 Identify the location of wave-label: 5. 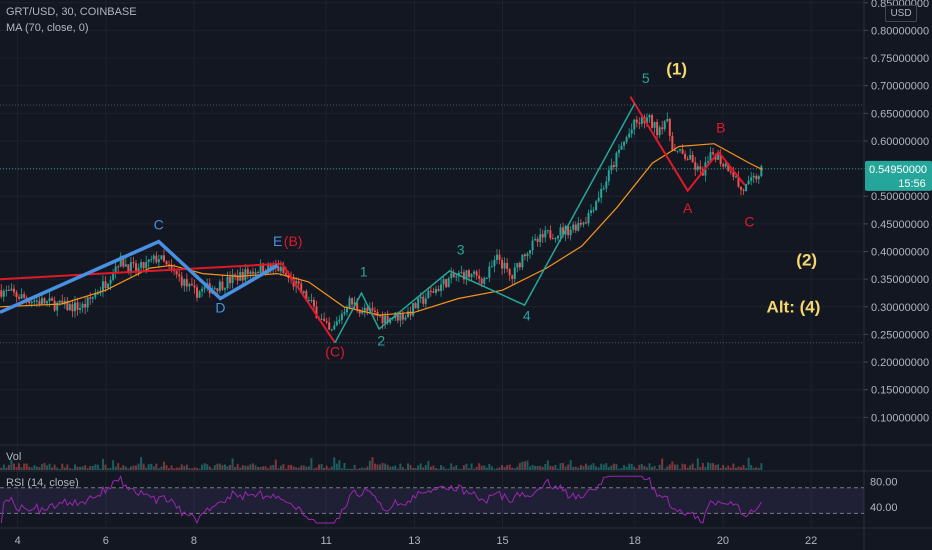
(646, 78).